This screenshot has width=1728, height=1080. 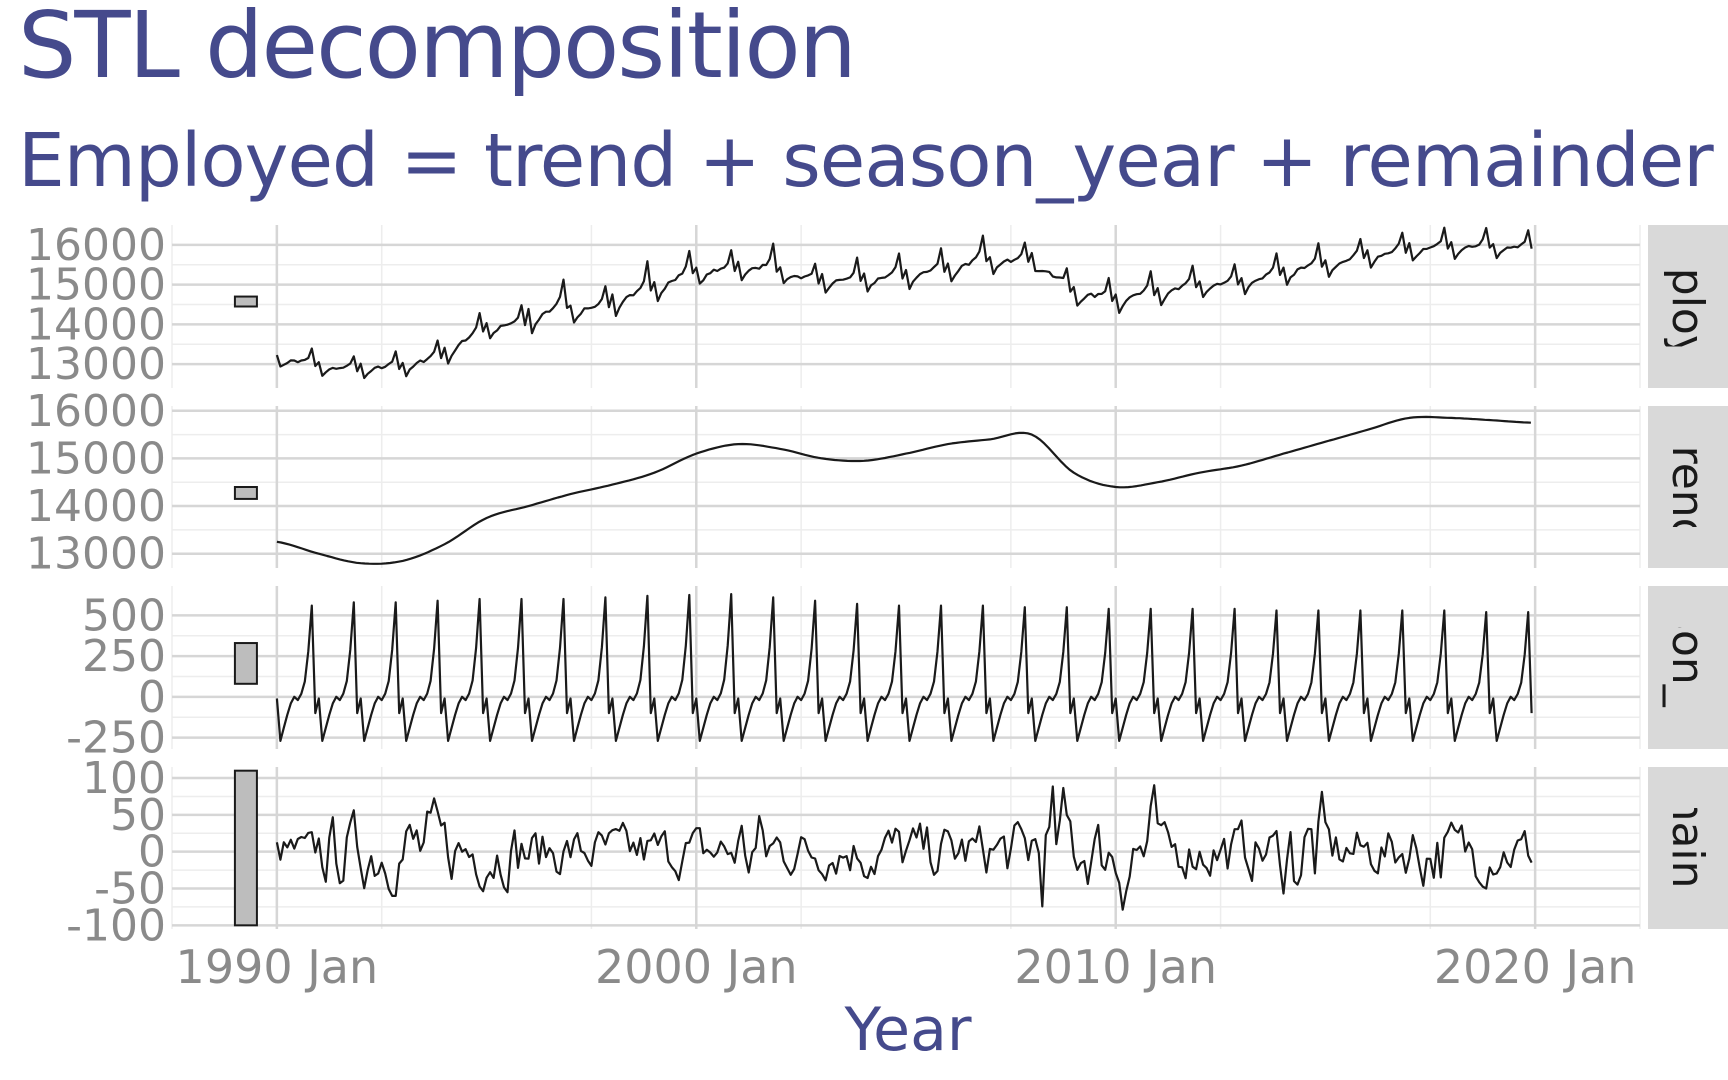 I want to click on x-axis-label: Year, so click(x=907, y=1030).